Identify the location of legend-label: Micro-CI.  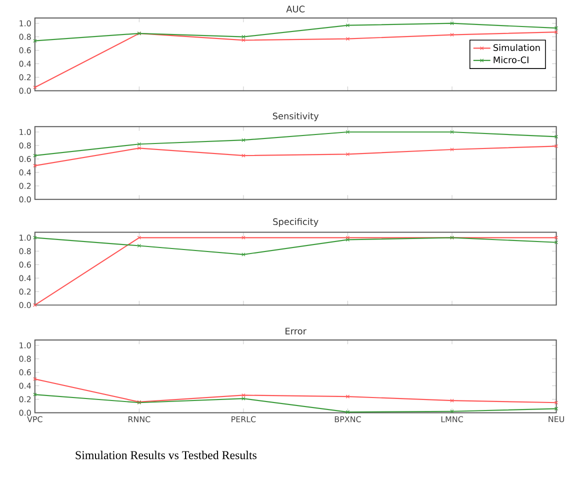
(511, 60).